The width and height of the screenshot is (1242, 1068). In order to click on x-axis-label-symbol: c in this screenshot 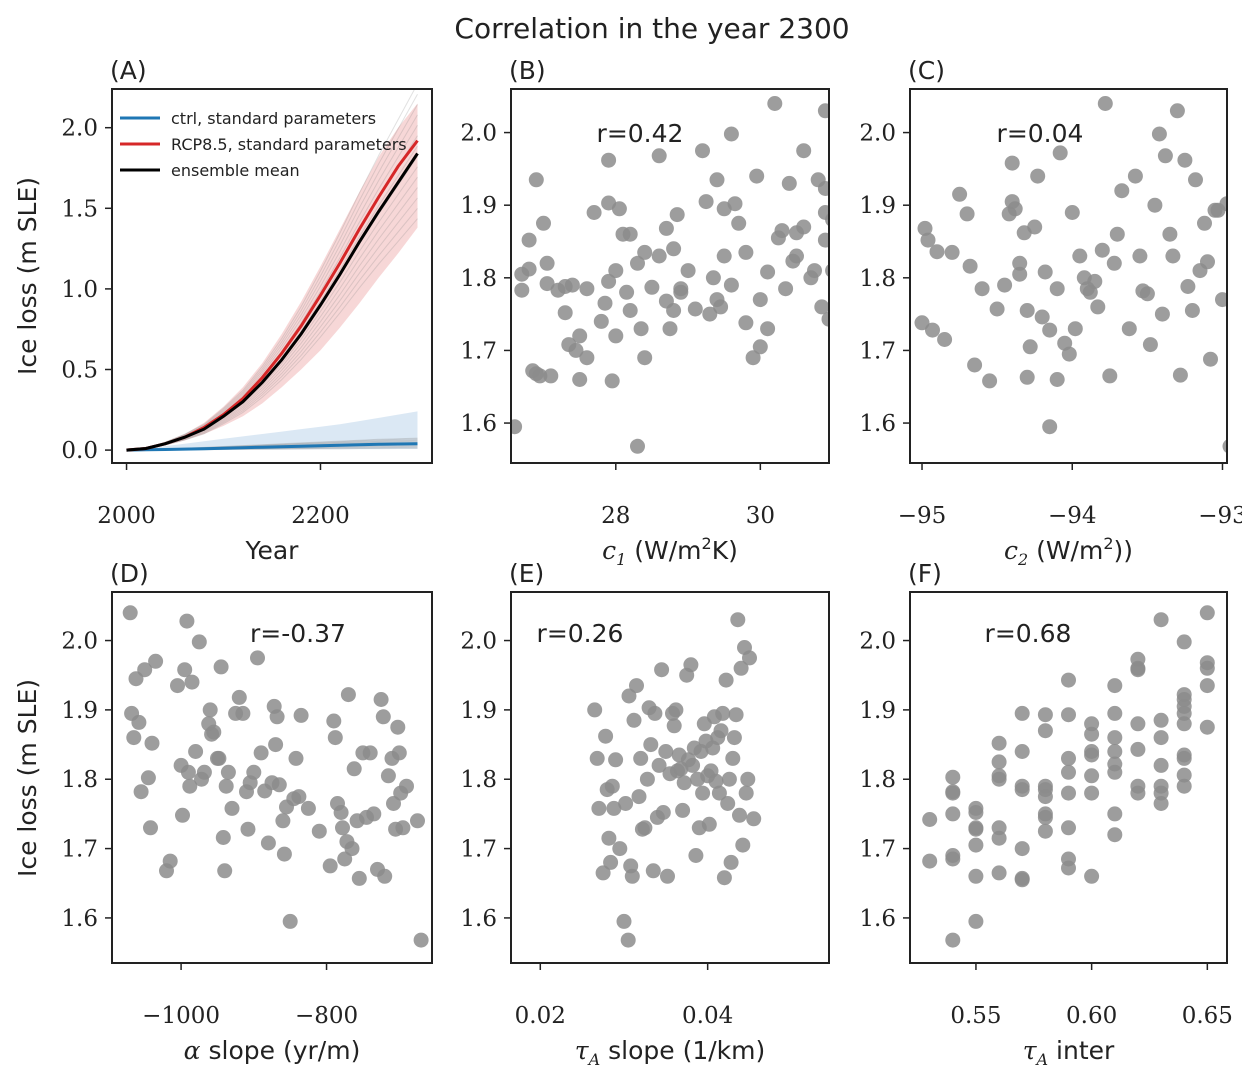, I will do `click(609, 550)`.